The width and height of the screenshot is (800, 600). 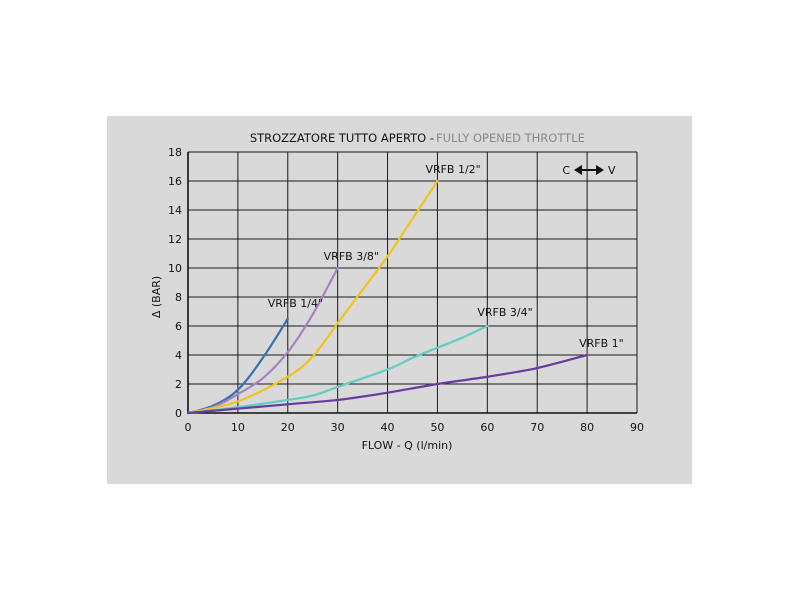 What do you see at coordinates (487, 427) in the screenshot?
I see `x-tick-label-60: 60` at bounding box center [487, 427].